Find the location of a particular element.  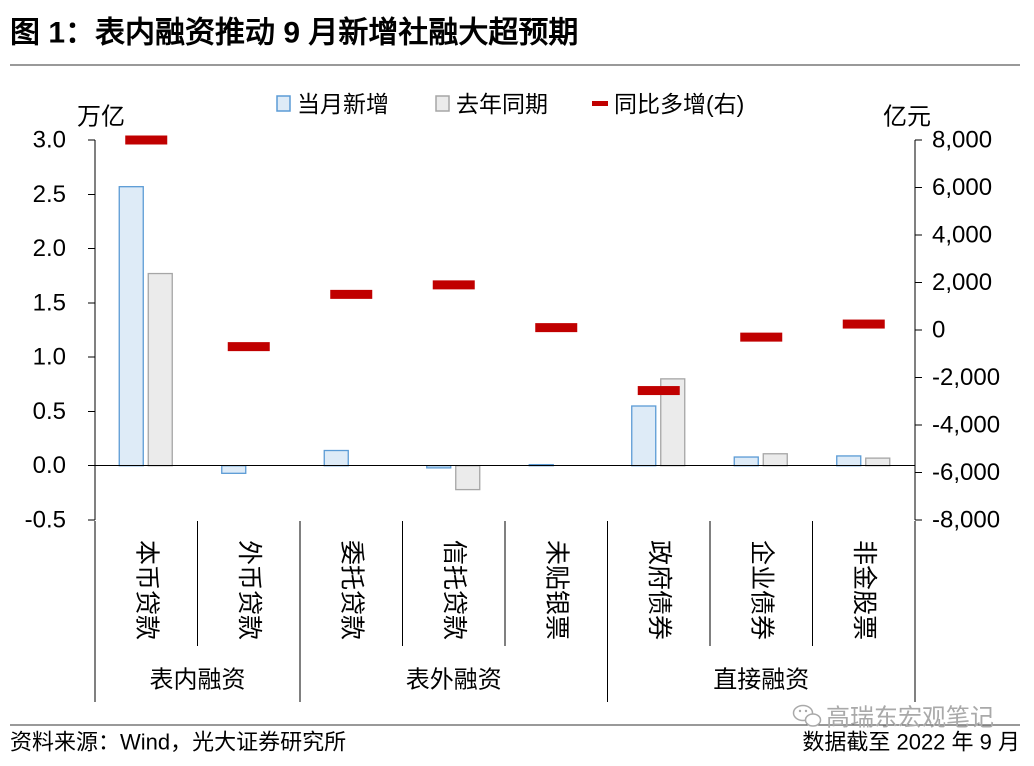

legend-label-current-month: 当月新增 is located at coordinates (343, 104).